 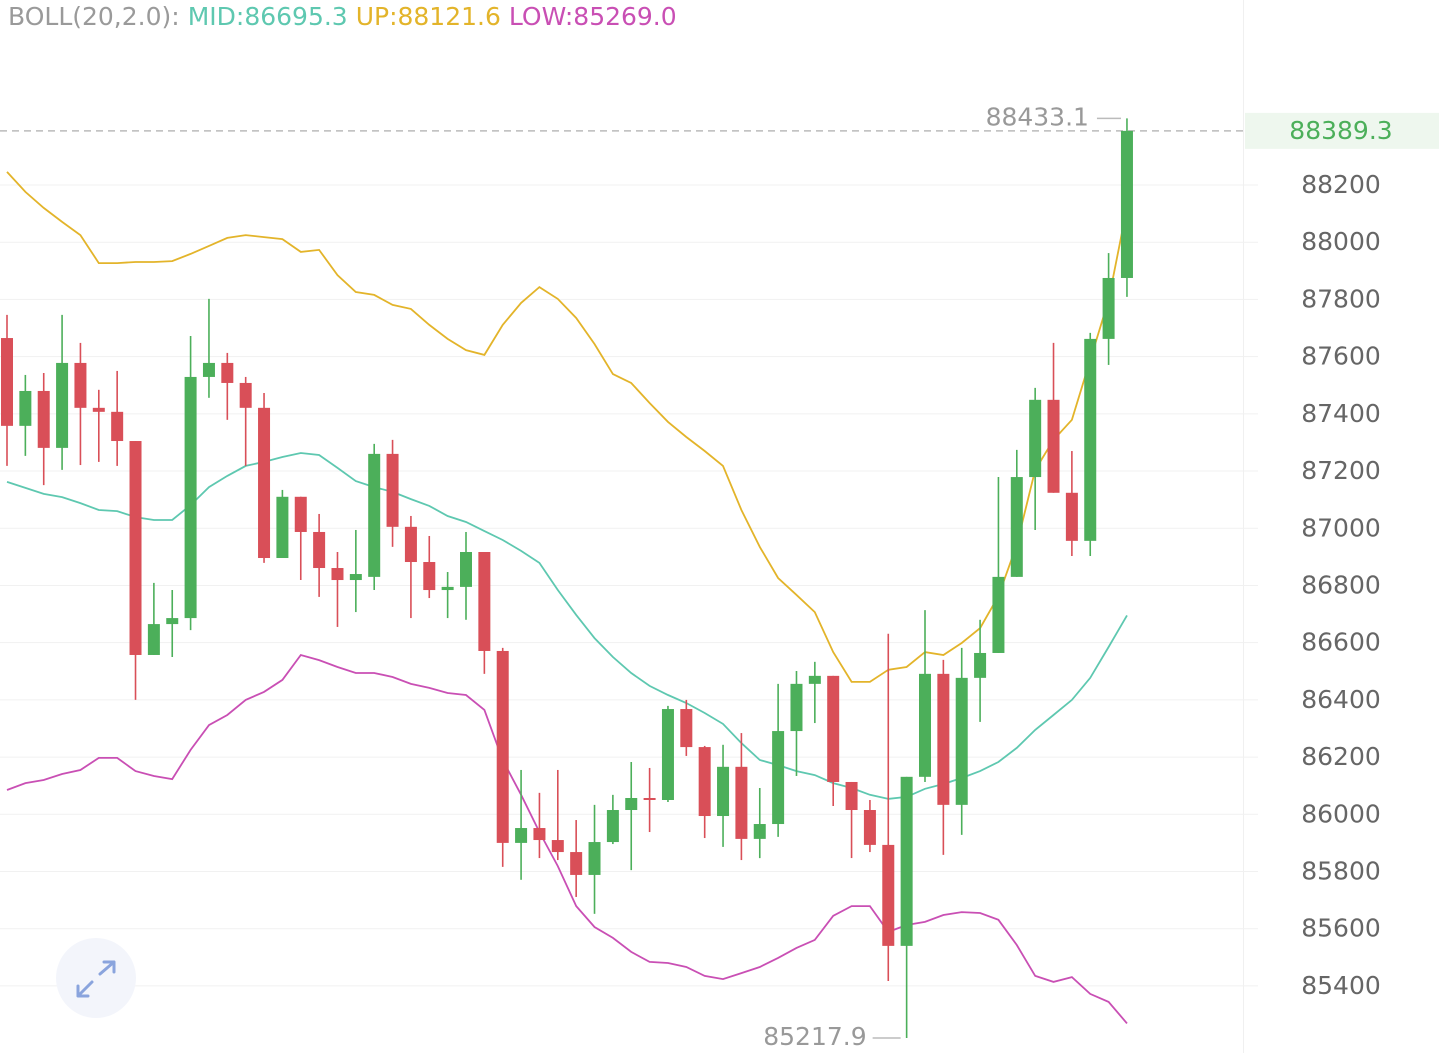 What do you see at coordinates (1341, 298) in the screenshot?
I see `y-tick-label: 87800` at bounding box center [1341, 298].